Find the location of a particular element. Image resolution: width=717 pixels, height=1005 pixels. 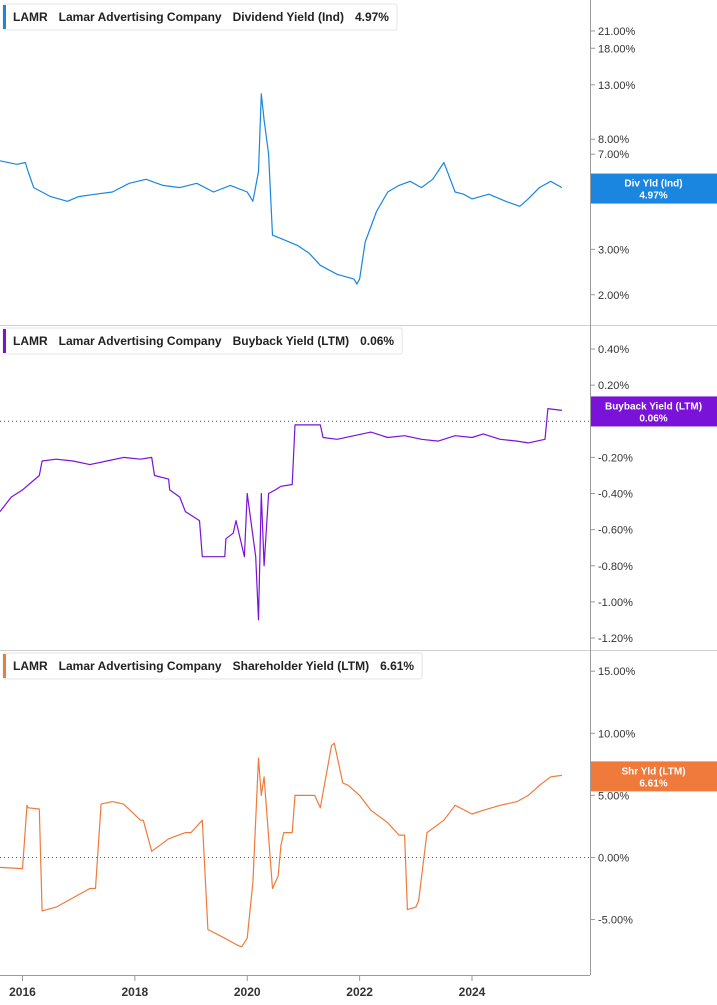

value-tag-value: 6.61% is located at coordinates (653, 783).